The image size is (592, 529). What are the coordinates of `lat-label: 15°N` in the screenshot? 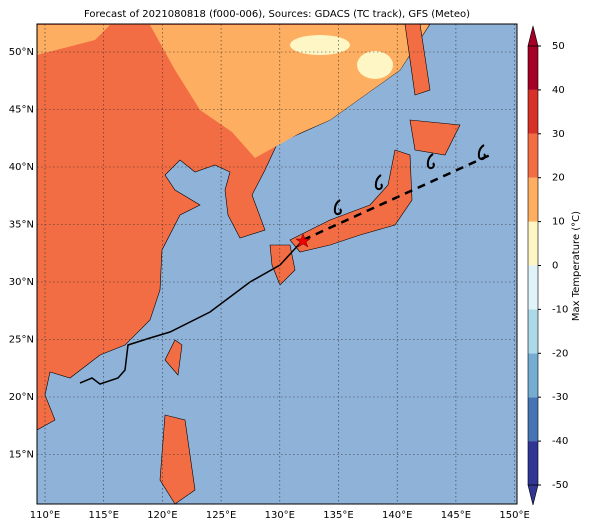 It's located at (21, 455).